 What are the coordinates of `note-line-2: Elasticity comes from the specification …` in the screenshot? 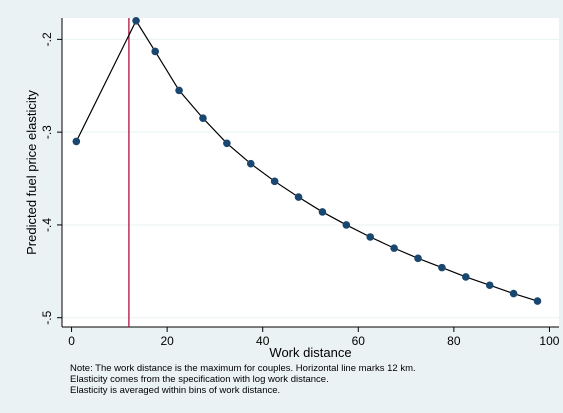 It's located at (310, 379).